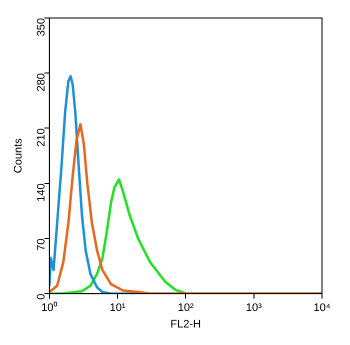 Image resolution: width=350 pixels, height=345 pixels. I want to click on y-tick-label: 140, so click(41, 192).